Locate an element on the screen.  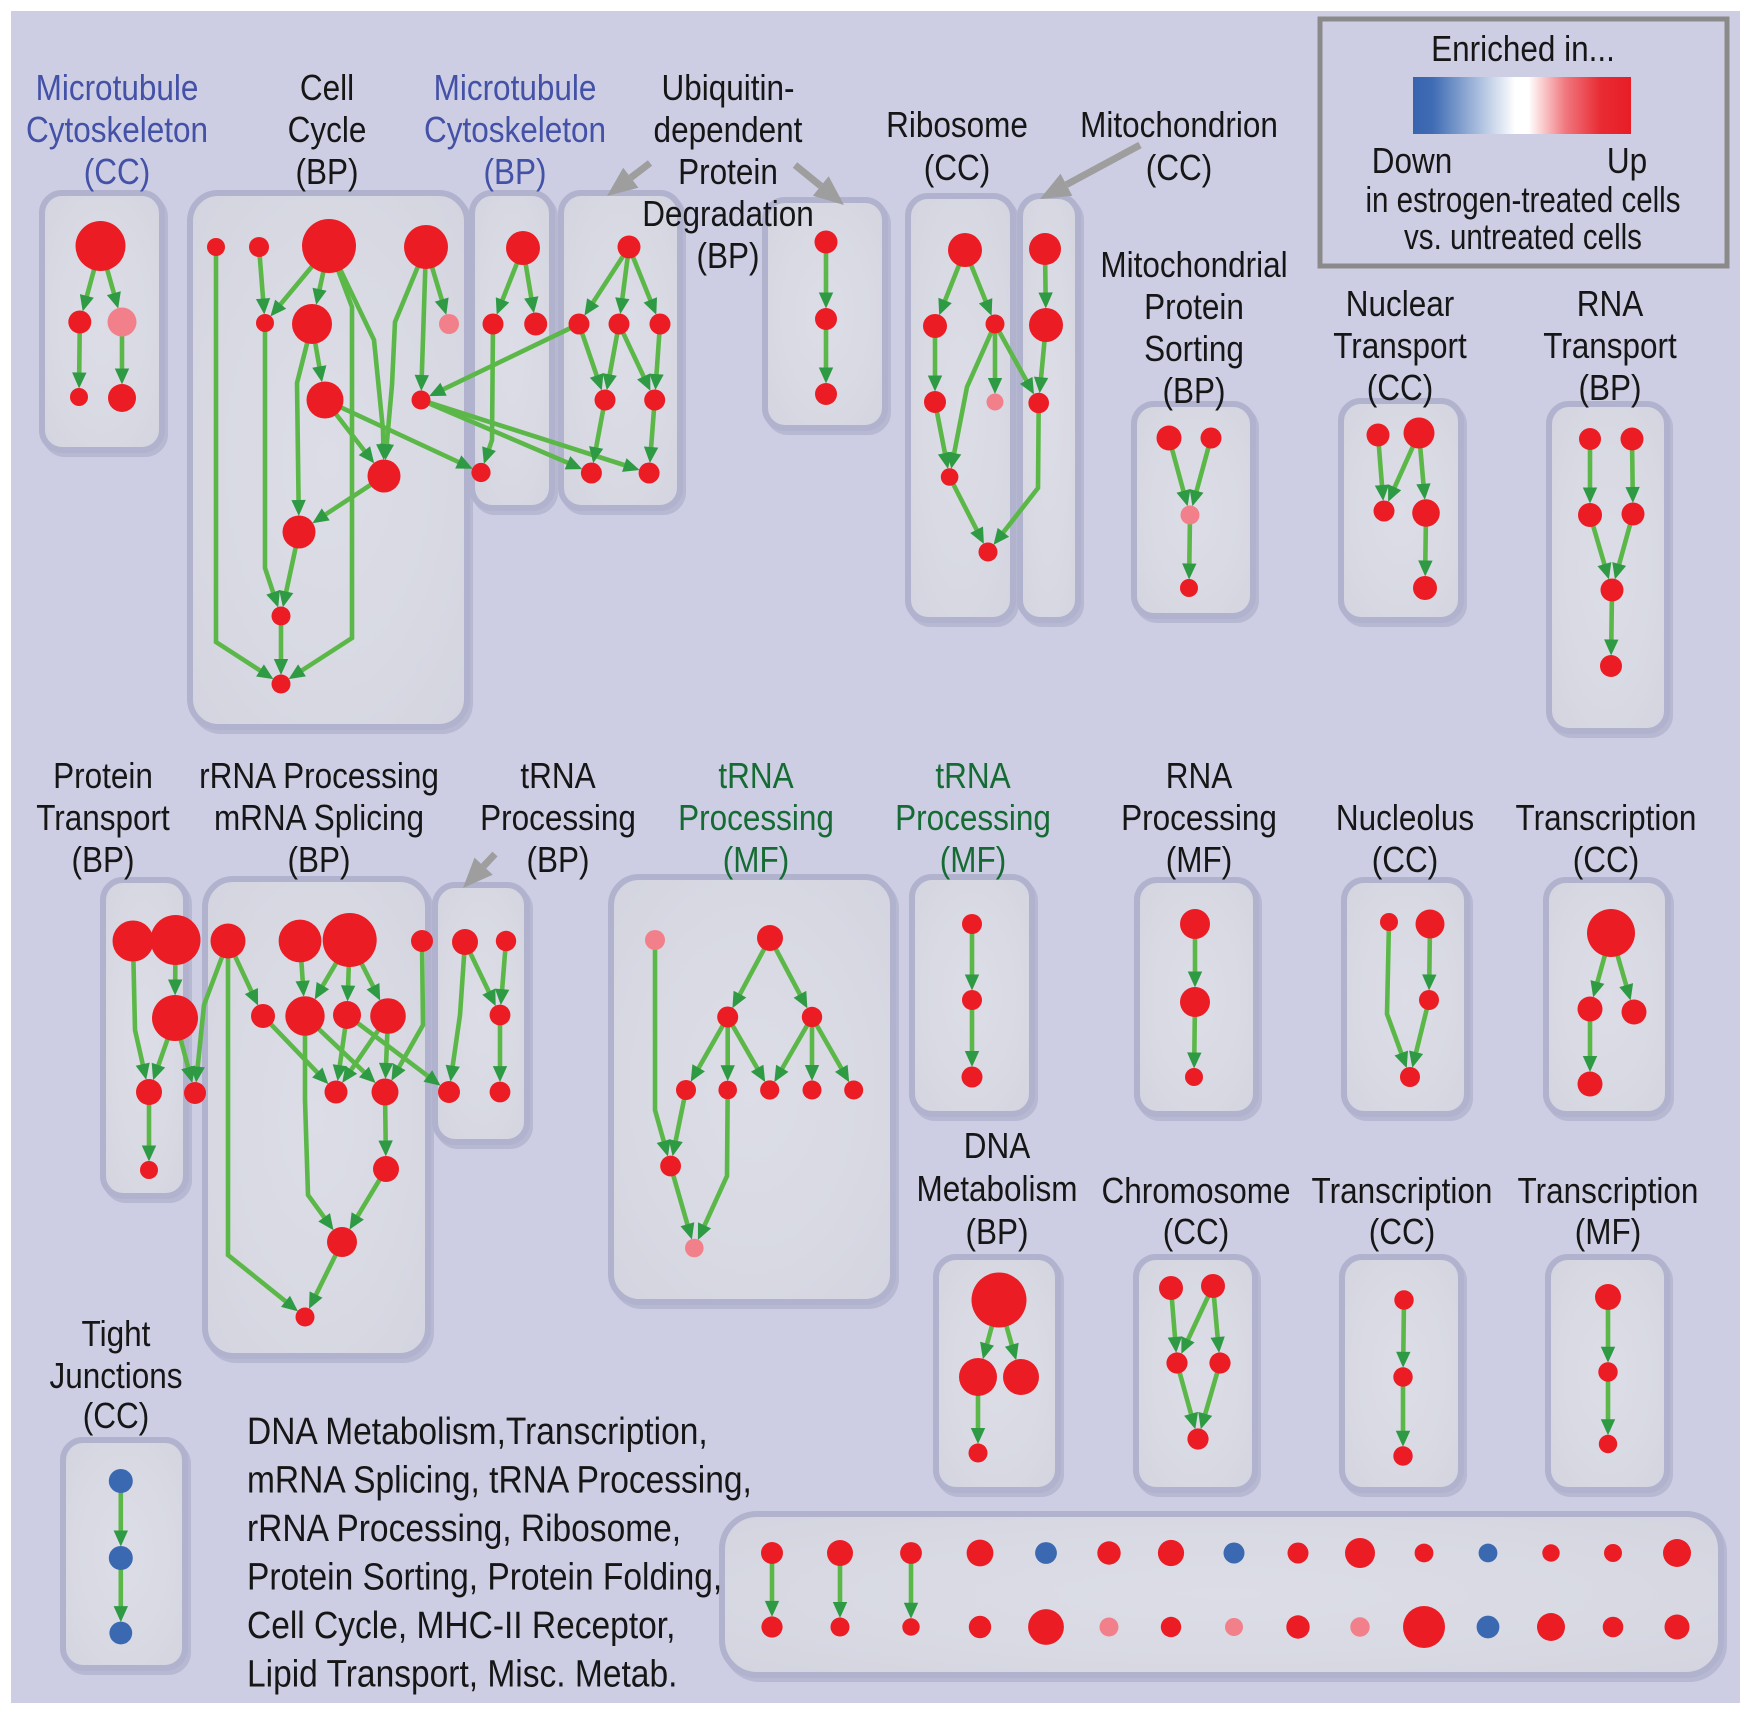
svg-text:Protein Sorting, Protein Foldi: Protein Sorting, Protein Folding, is located at coordinates (484, 1578).